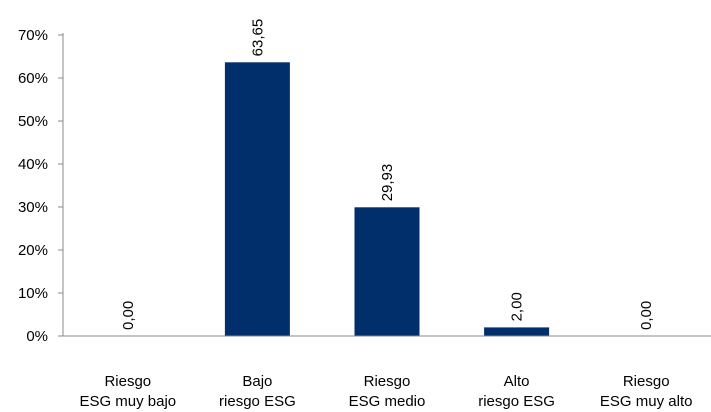 The width and height of the screenshot is (711, 412). Describe the element at coordinates (33, 78) in the screenshot. I see `y-tick-label: 60%` at that location.